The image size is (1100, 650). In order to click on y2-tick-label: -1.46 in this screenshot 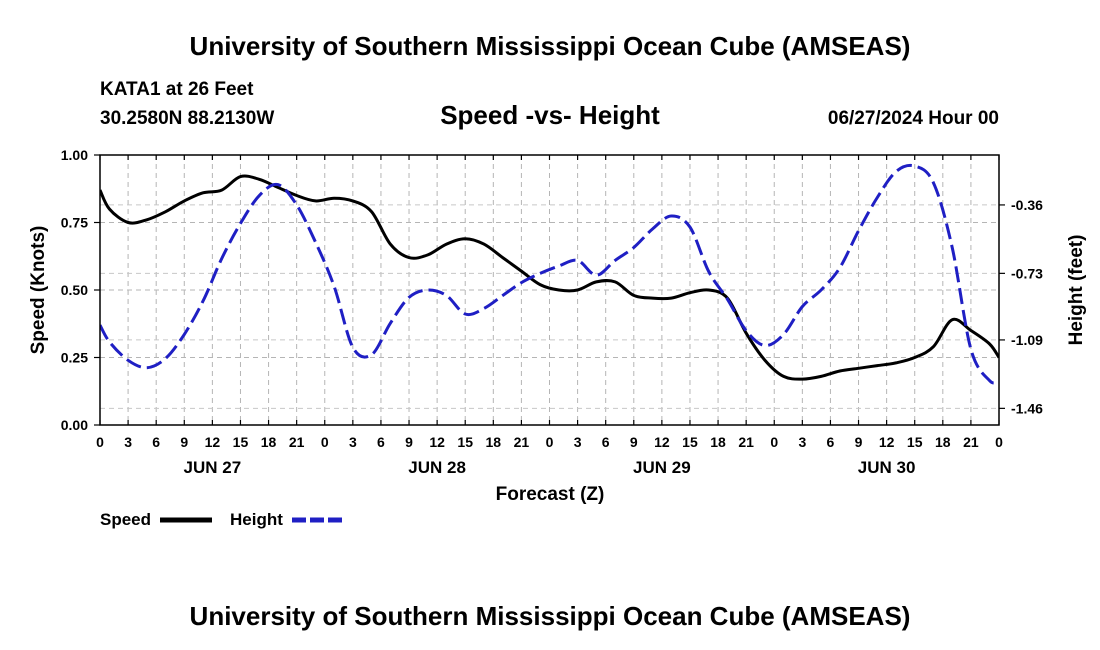, I will do `click(1027, 408)`.